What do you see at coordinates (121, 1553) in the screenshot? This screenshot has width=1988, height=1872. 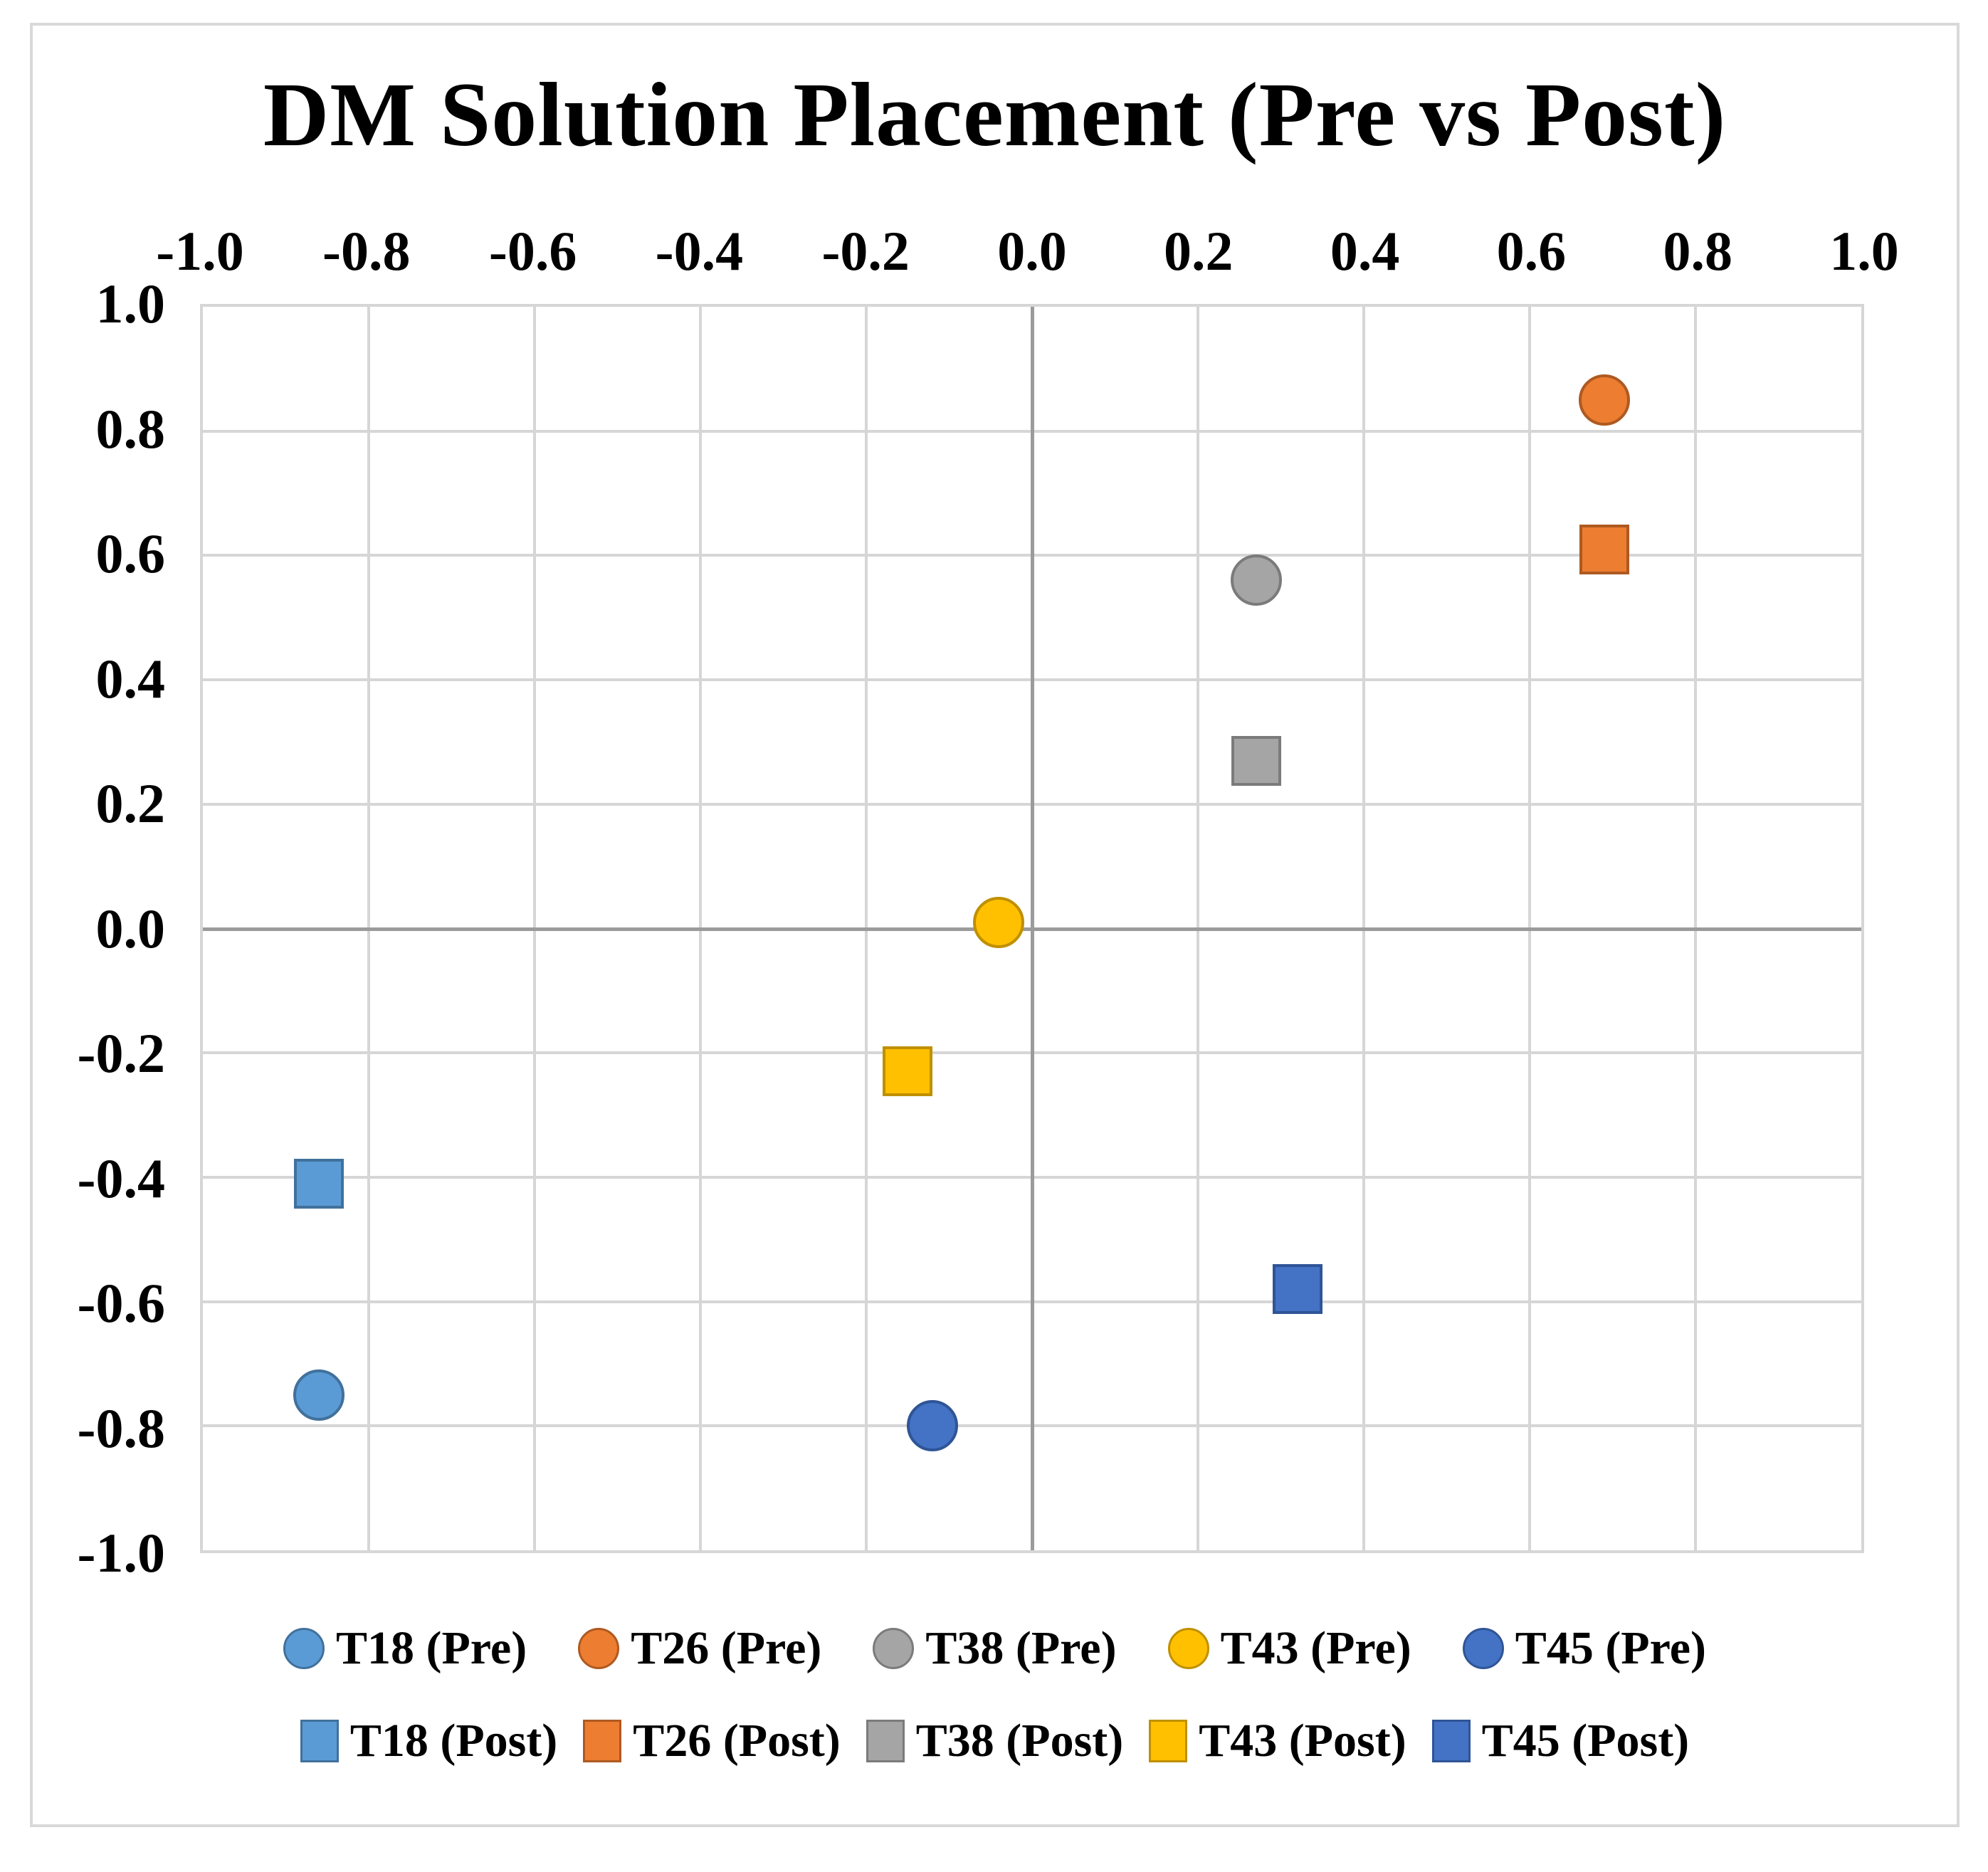 I see `y-tick-label: -1.0` at bounding box center [121, 1553].